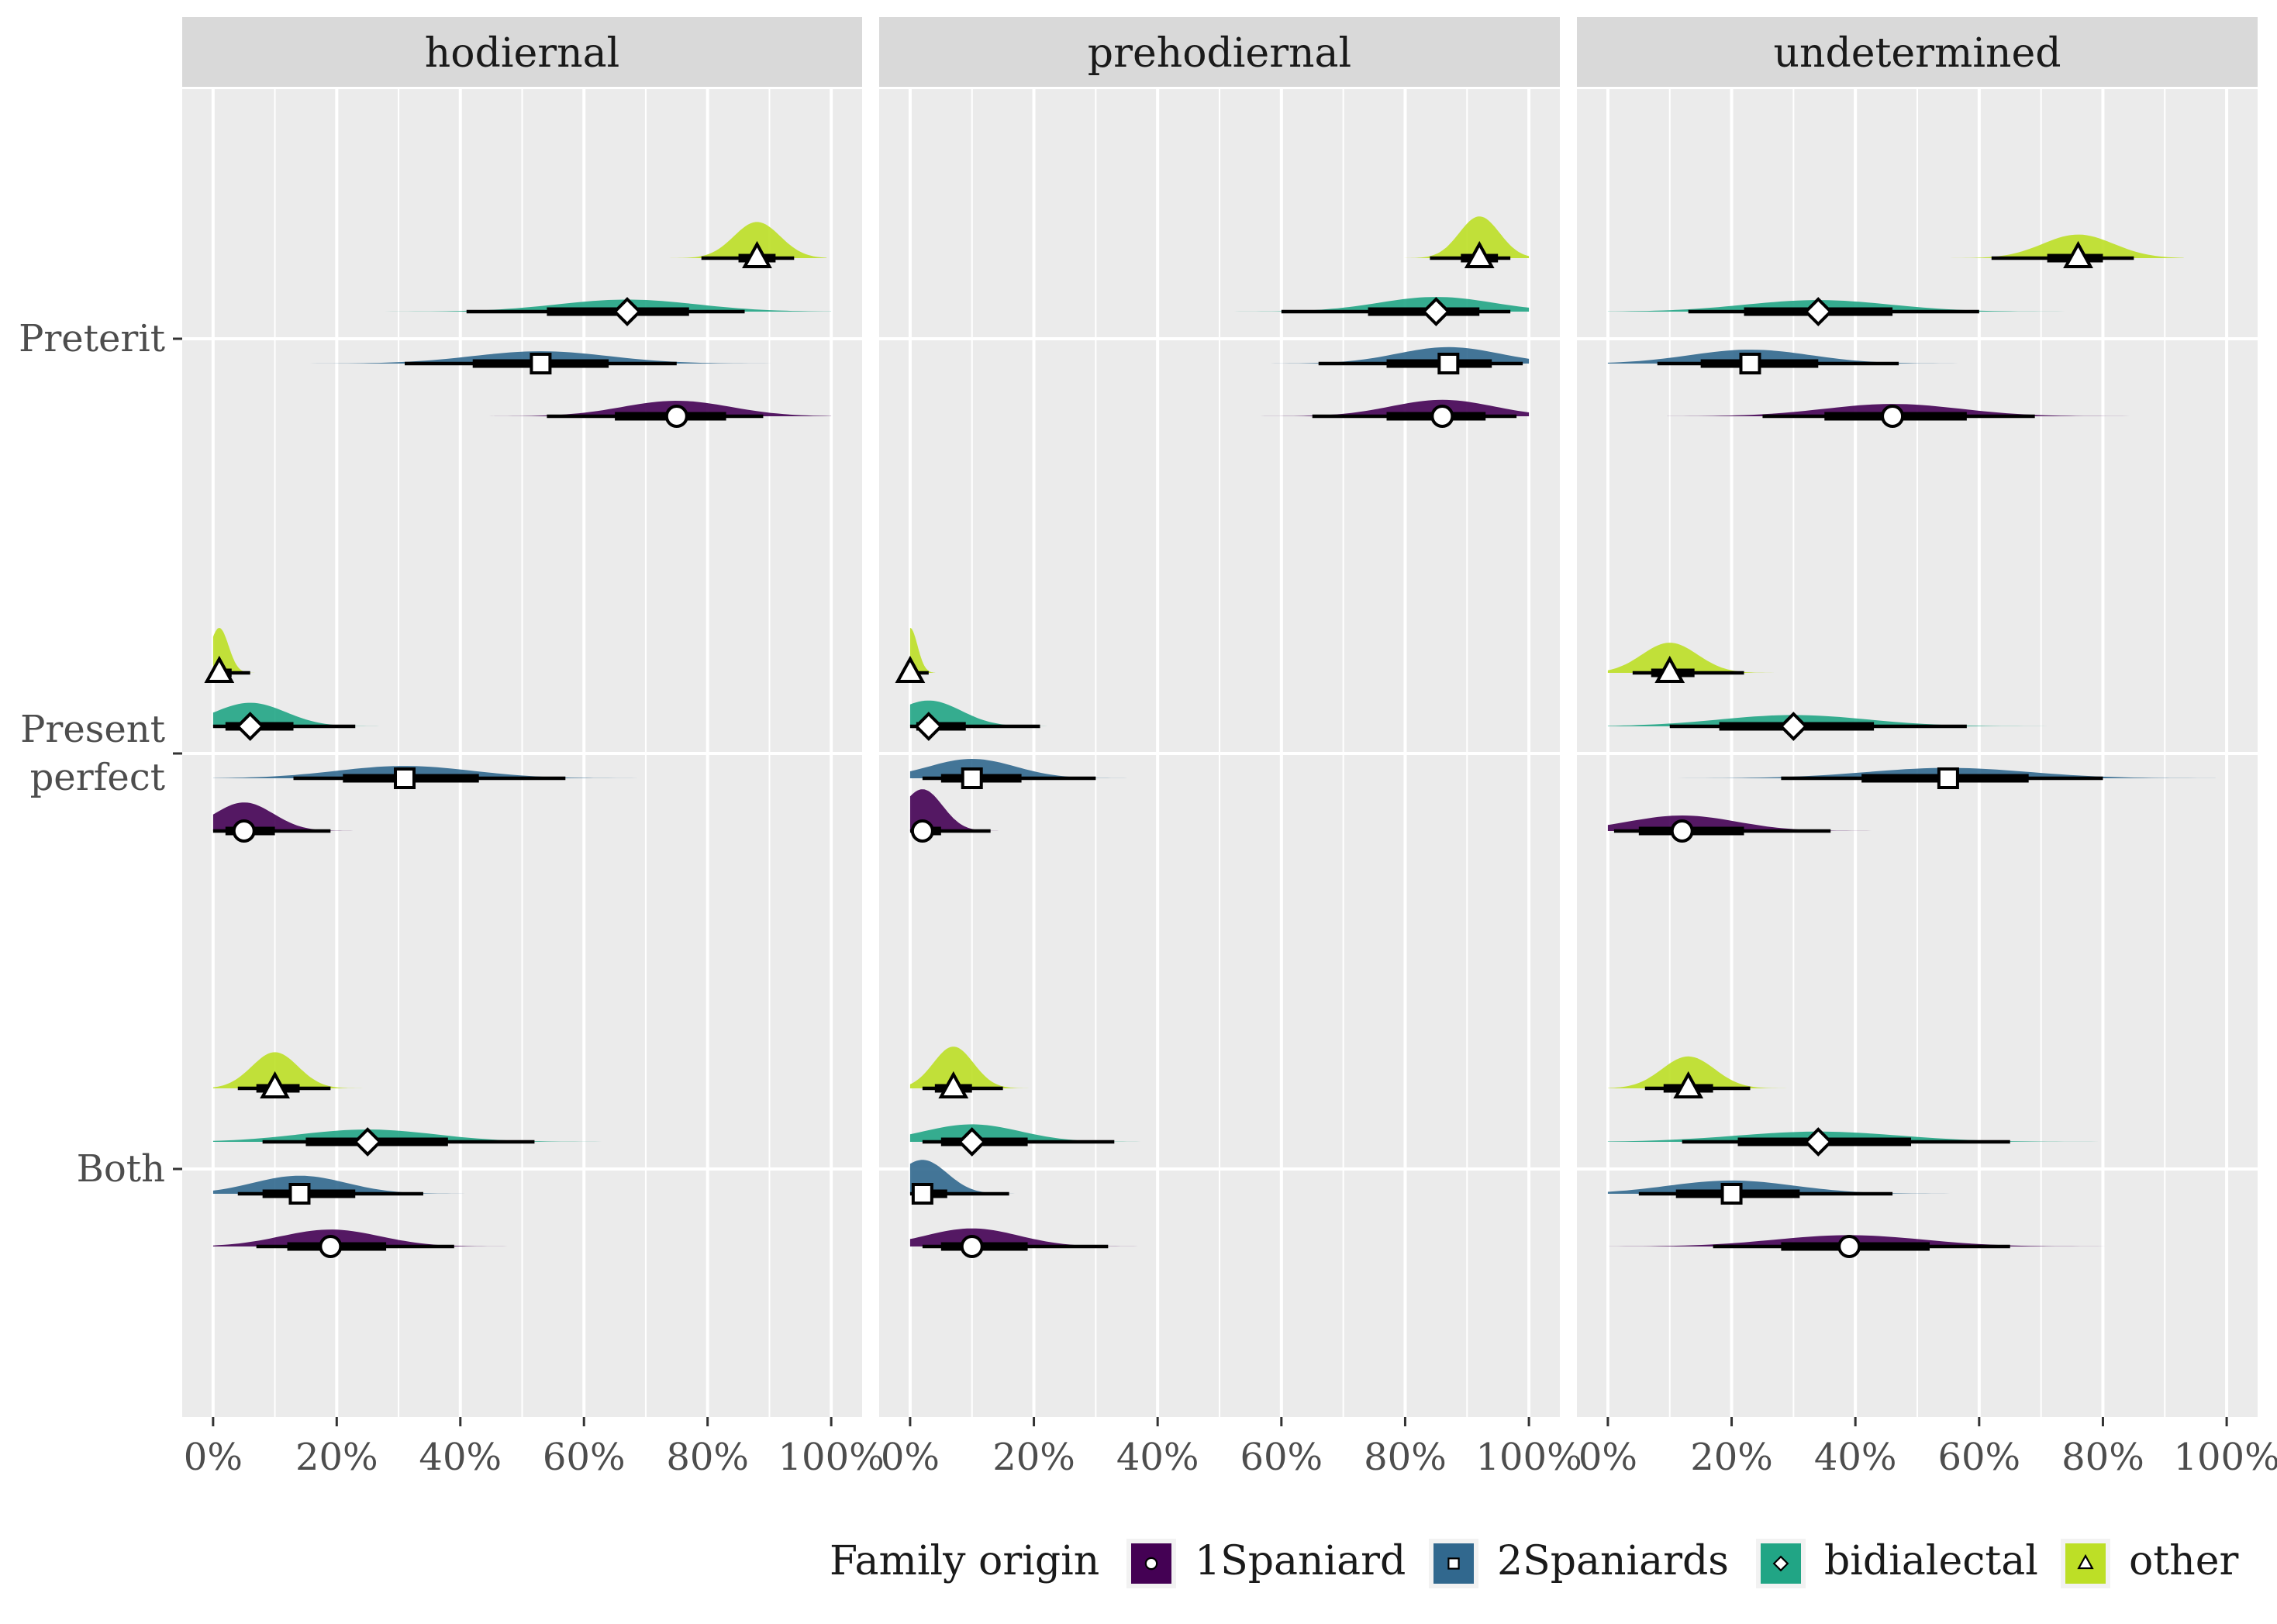 The image size is (2277, 1624). Describe the element at coordinates (964, 1561) in the screenshot. I see `legend-title: Family origin` at that location.